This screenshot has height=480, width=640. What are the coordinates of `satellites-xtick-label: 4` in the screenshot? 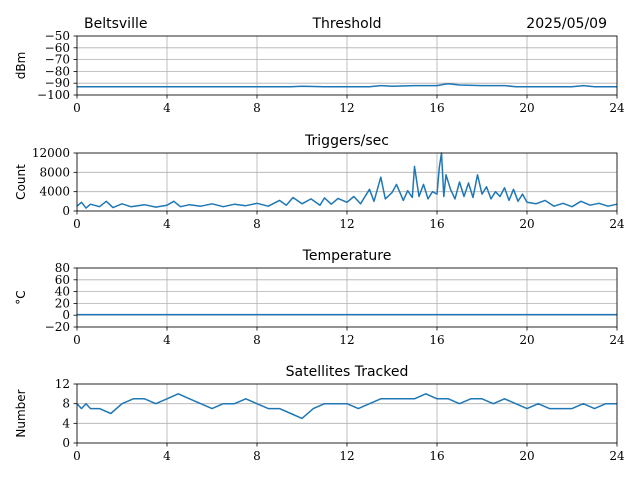 It's located at (167, 456).